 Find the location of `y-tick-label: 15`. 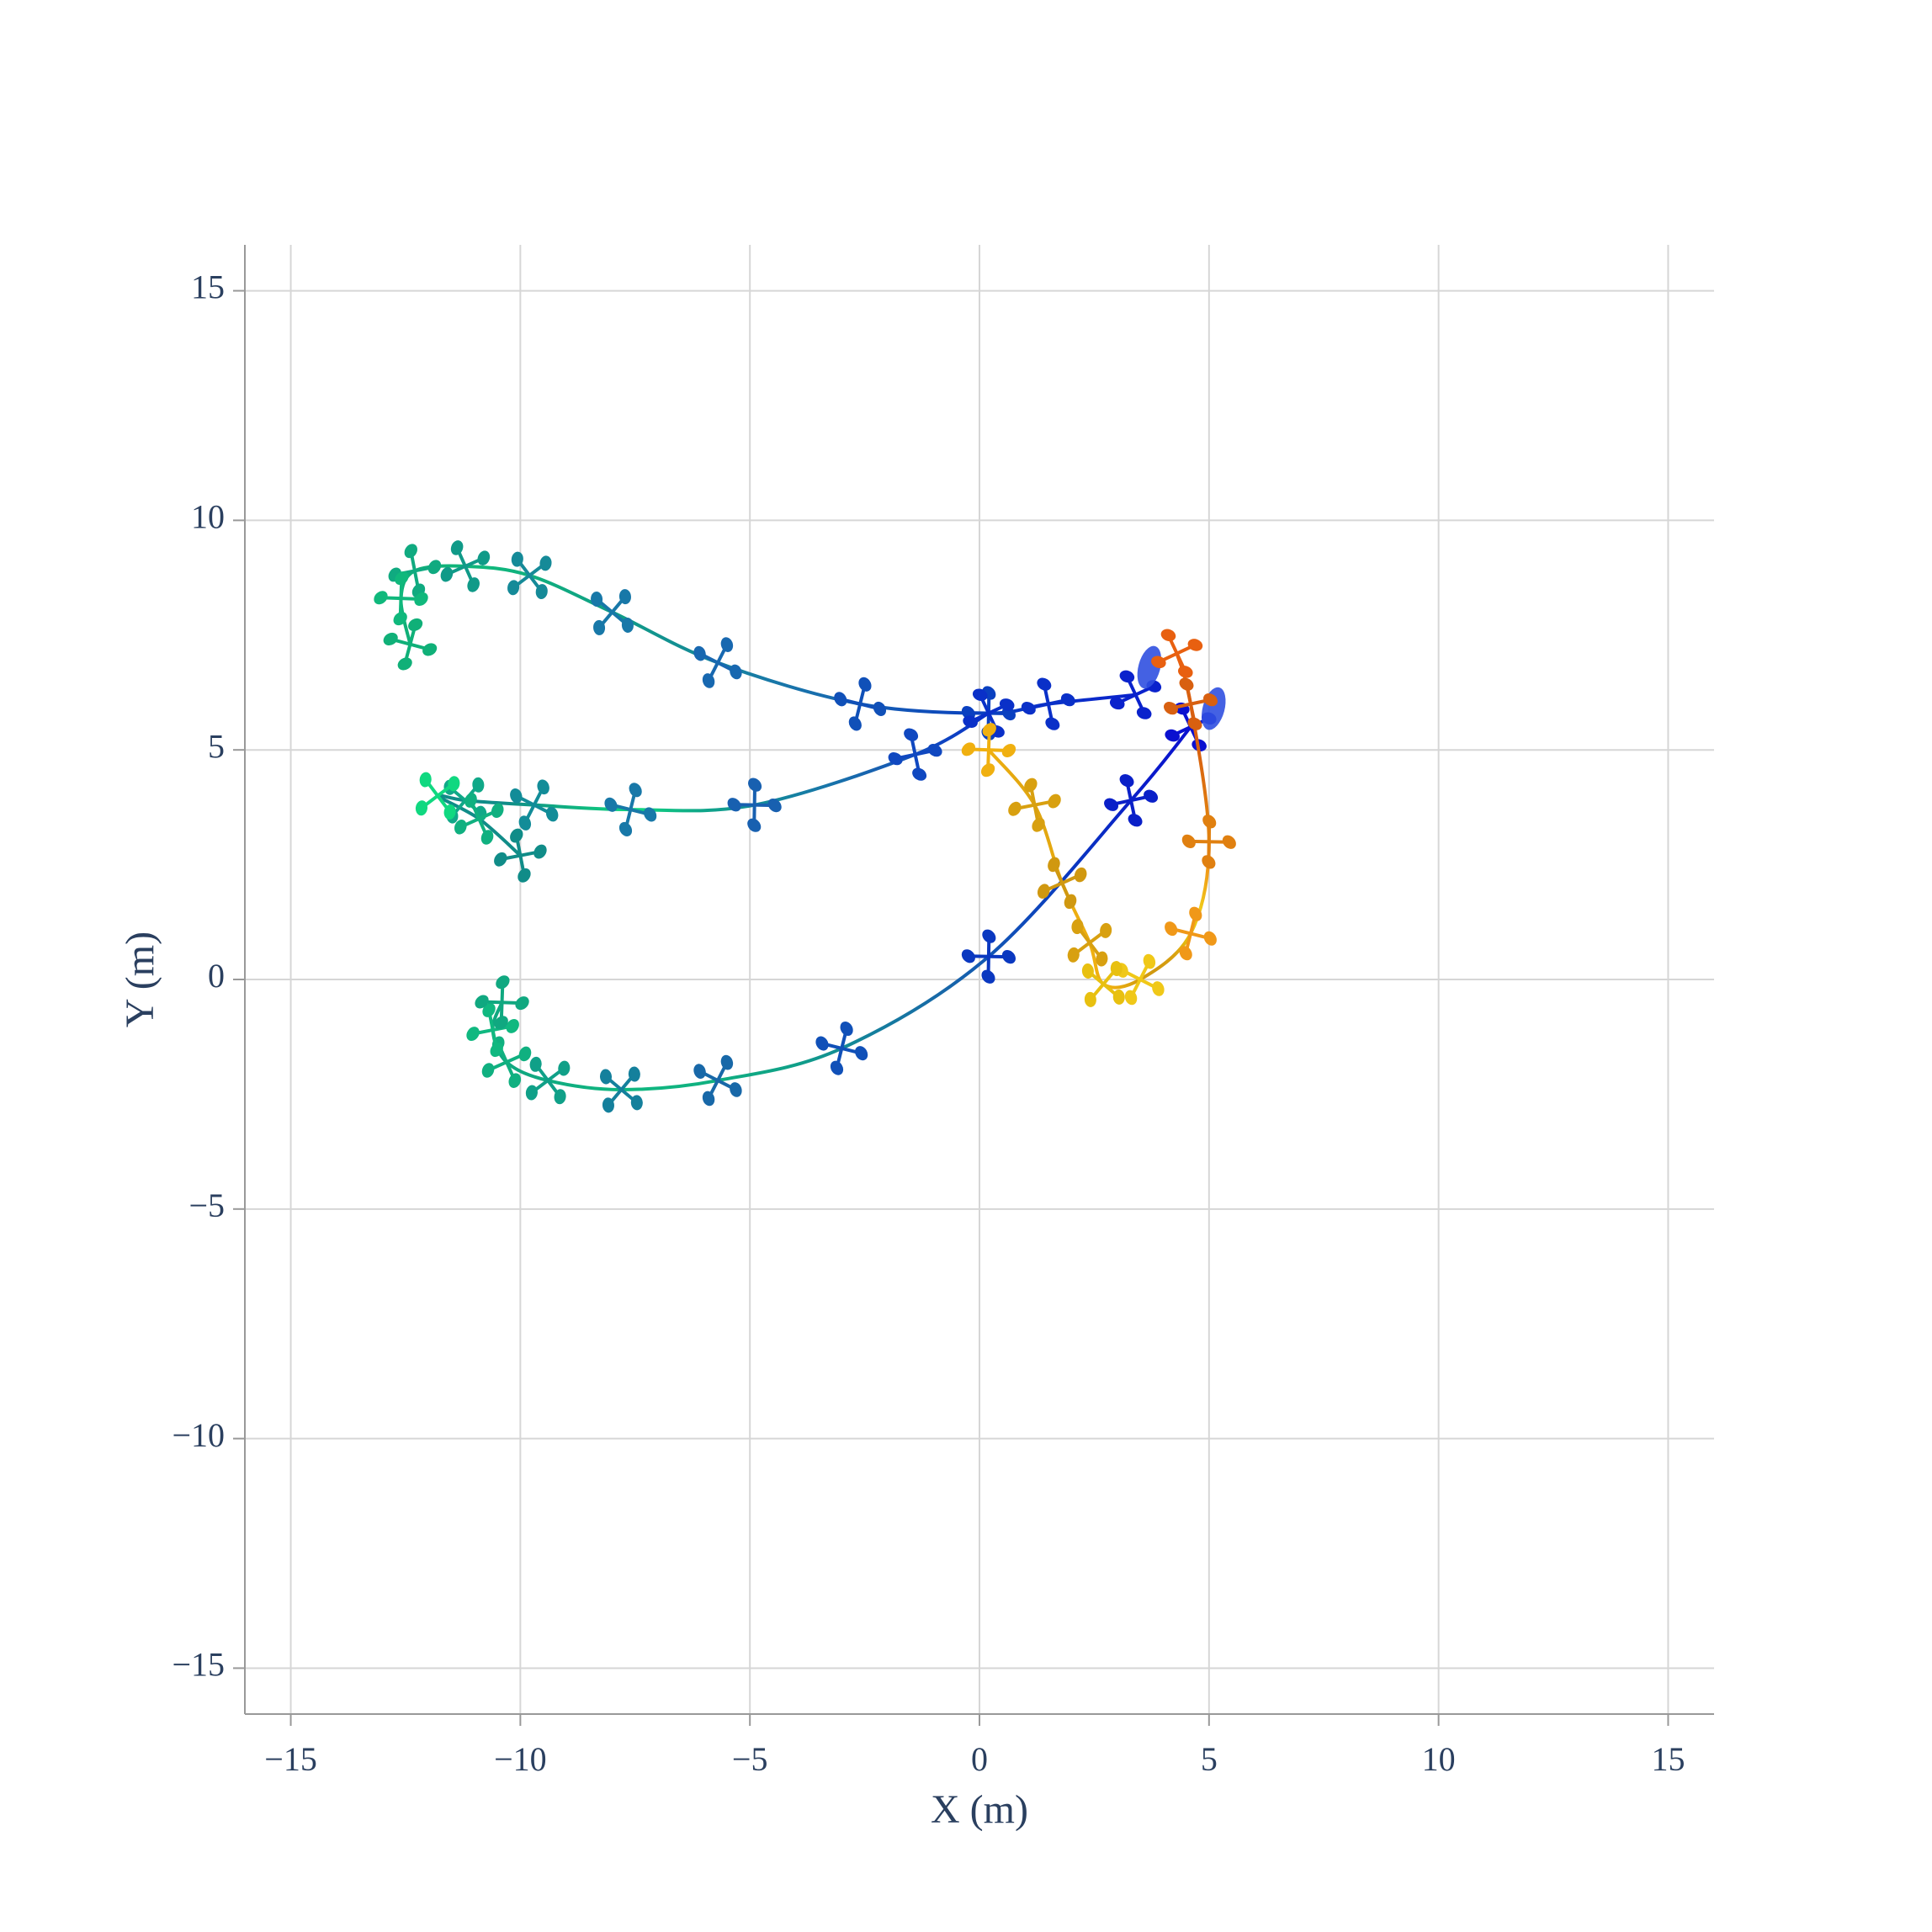

y-tick-label: 15 is located at coordinates (208, 287).